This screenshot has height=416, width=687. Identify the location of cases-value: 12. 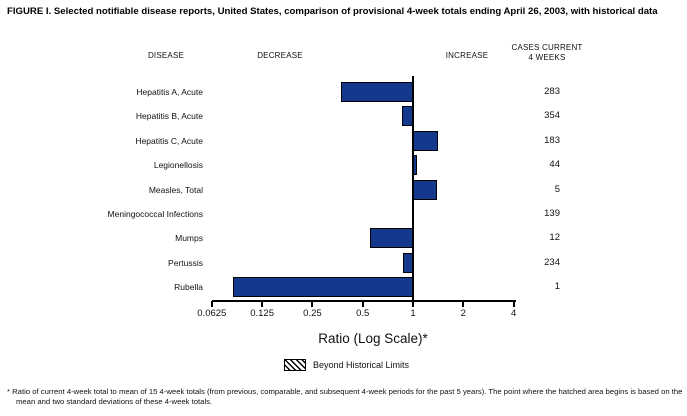
(554, 238).